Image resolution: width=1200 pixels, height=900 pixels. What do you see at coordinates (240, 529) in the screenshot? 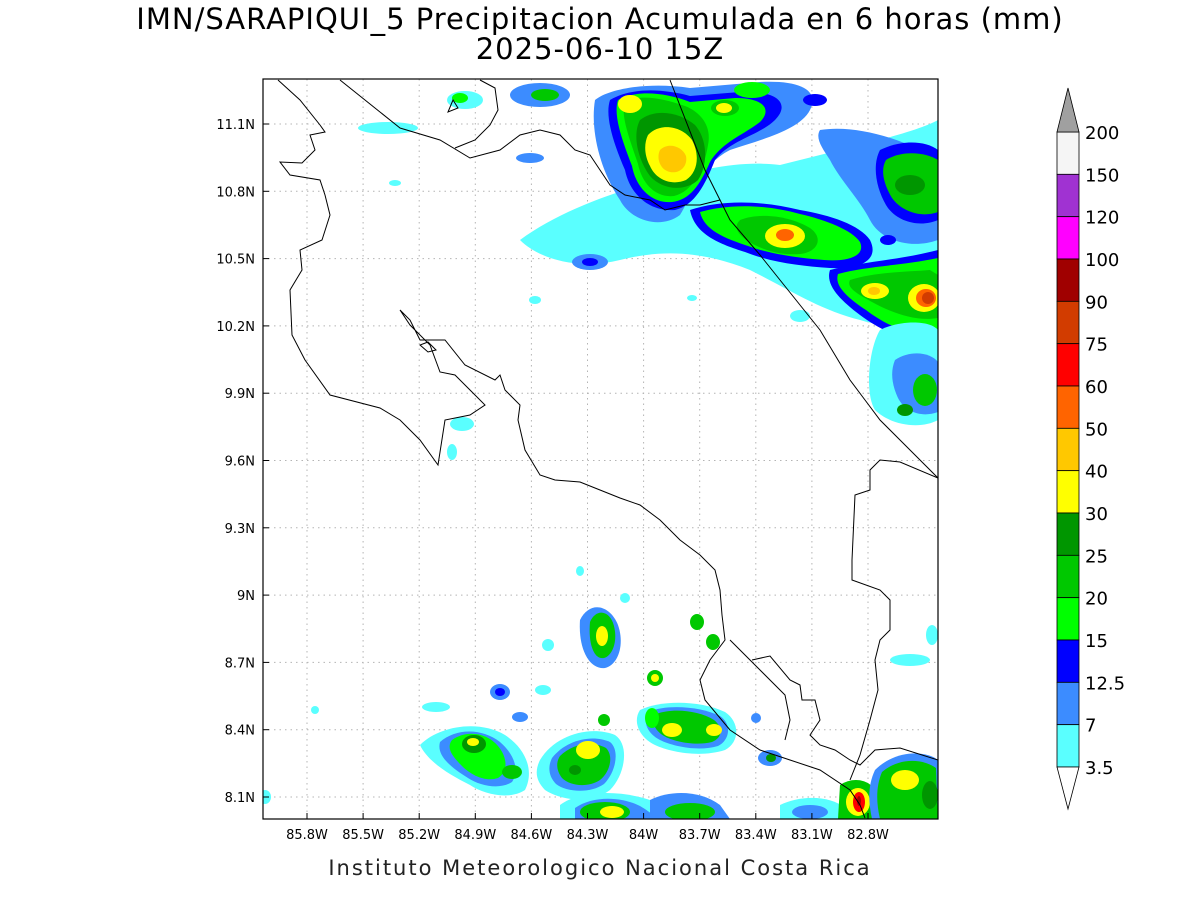
I see `lat-tick-label: 9.3N` at bounding box center [240, 529].